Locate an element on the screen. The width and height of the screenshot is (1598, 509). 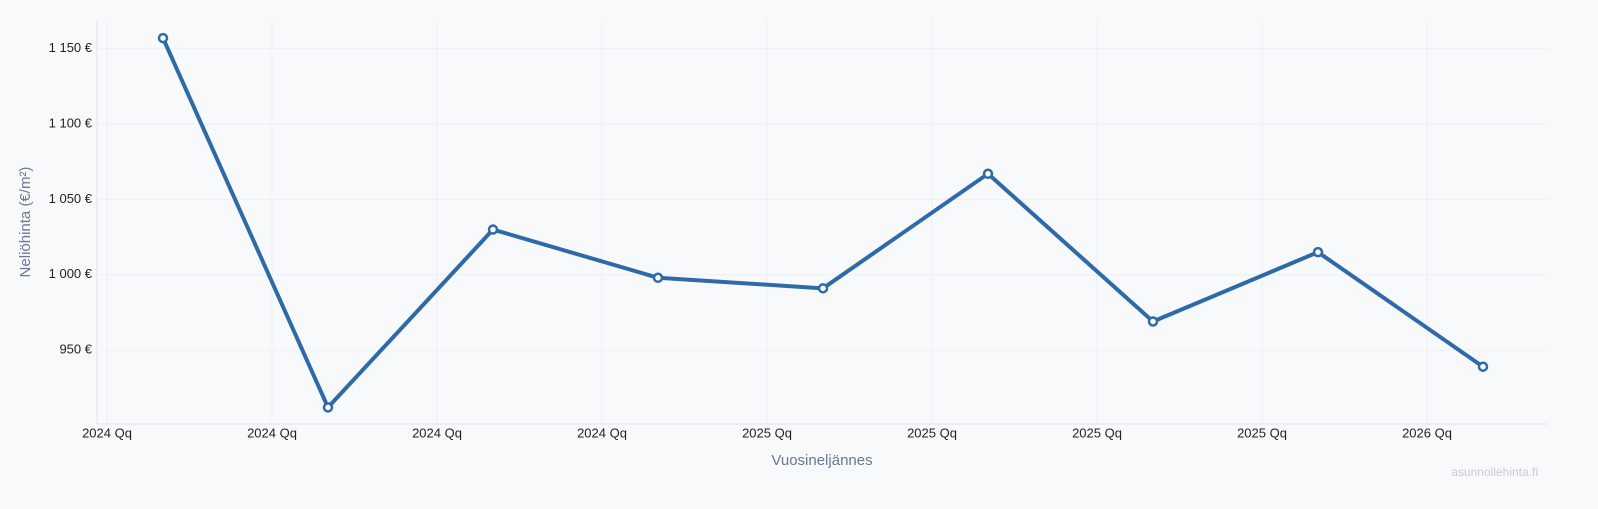
y-tick-label: 1 000 € is located at coordinates (71, 273).